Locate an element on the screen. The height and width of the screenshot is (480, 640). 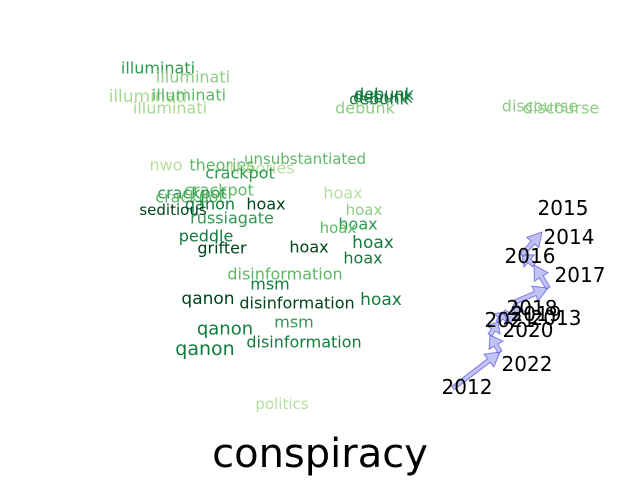
trajectory-layer is located at coordinates (500, 311).